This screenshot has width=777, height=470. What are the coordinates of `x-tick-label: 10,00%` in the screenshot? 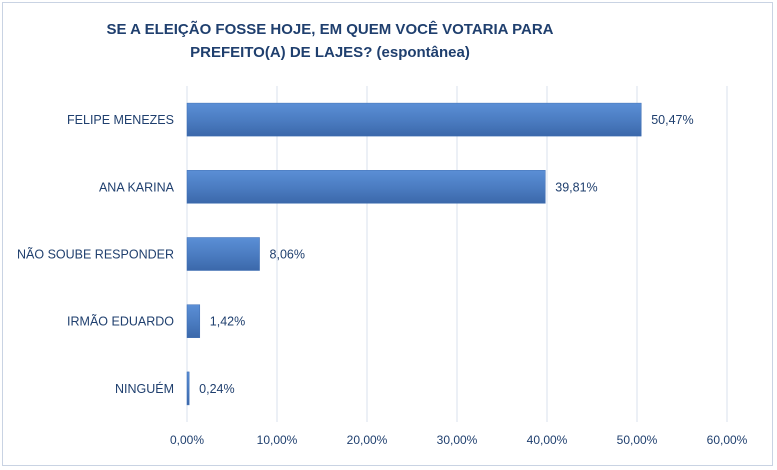 It's located at (277, 440).